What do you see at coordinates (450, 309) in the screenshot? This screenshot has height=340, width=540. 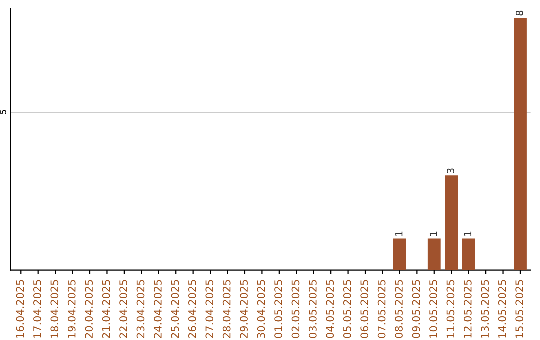 I see `x-tick-label: 11.05.2025` at bounding box center [450, 309].